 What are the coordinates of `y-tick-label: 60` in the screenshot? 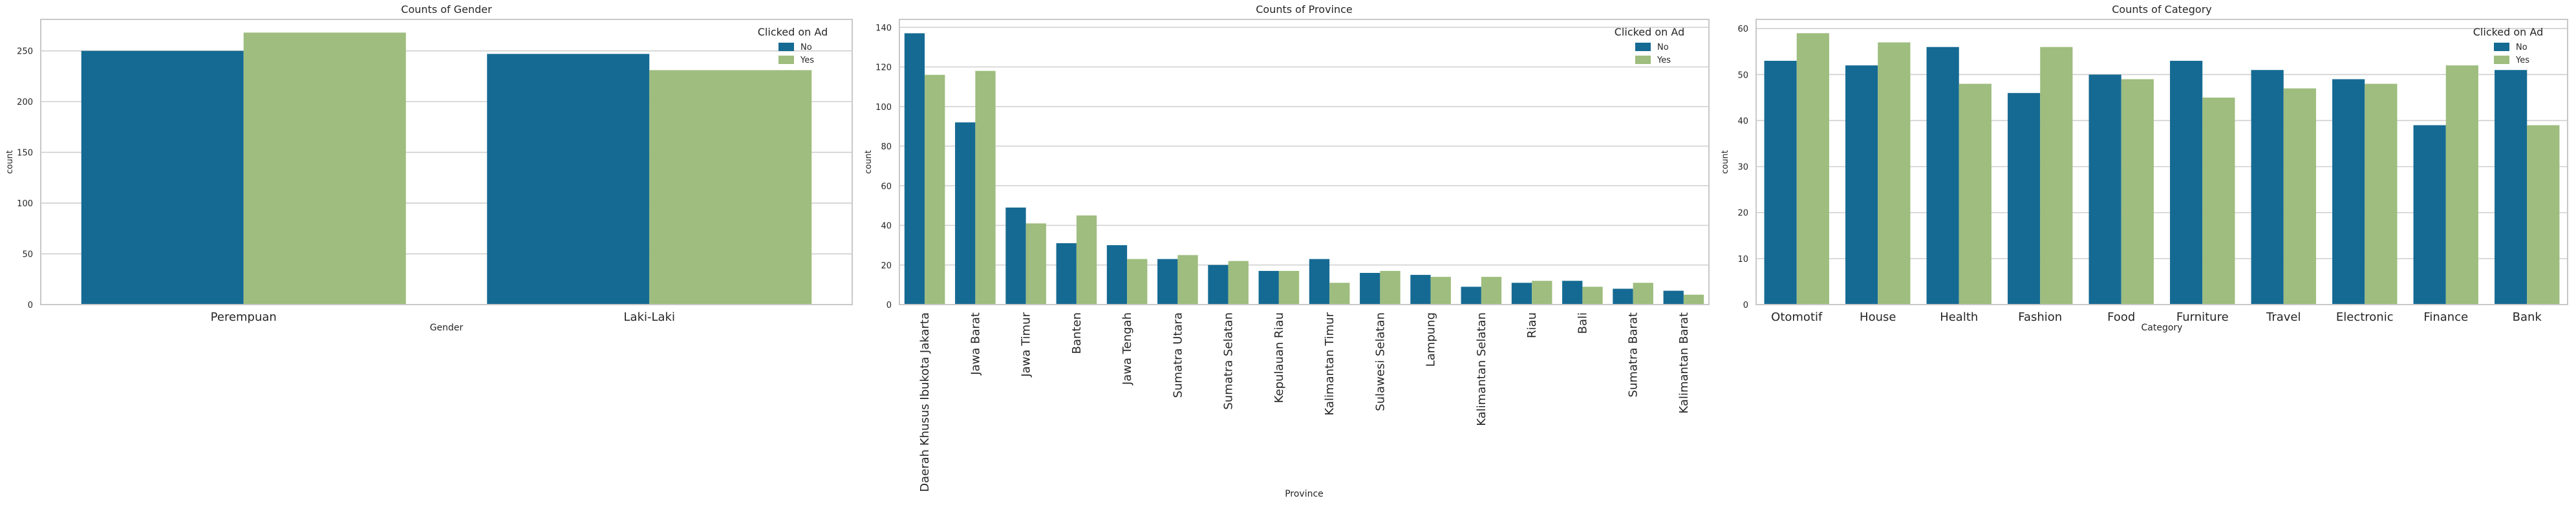 It's located at (1742, 29).